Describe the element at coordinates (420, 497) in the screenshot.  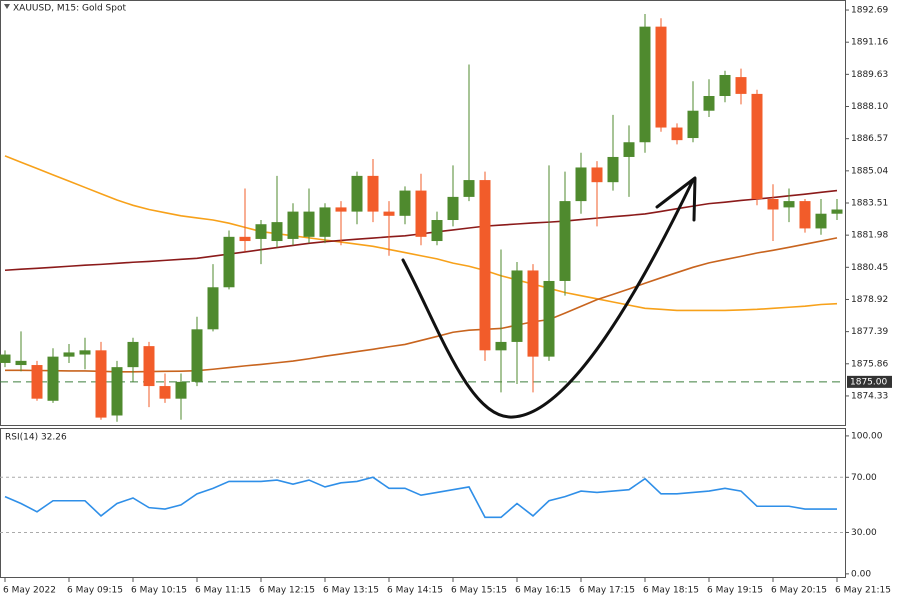
I see `indicator-line` at that location.